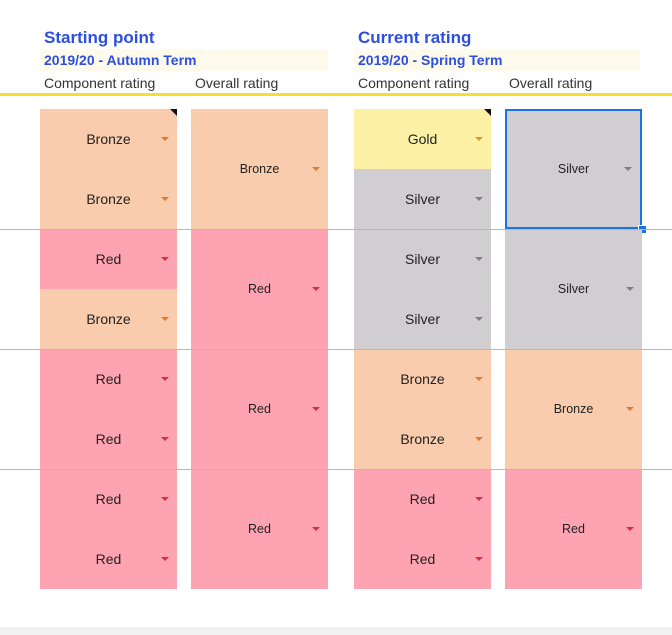 Image resolution: width=672 pixels, height=635 pixels. Describe the element at coordinates (99, 37) in the screenshot. I see `starting-point-title: Starting point` at that location.